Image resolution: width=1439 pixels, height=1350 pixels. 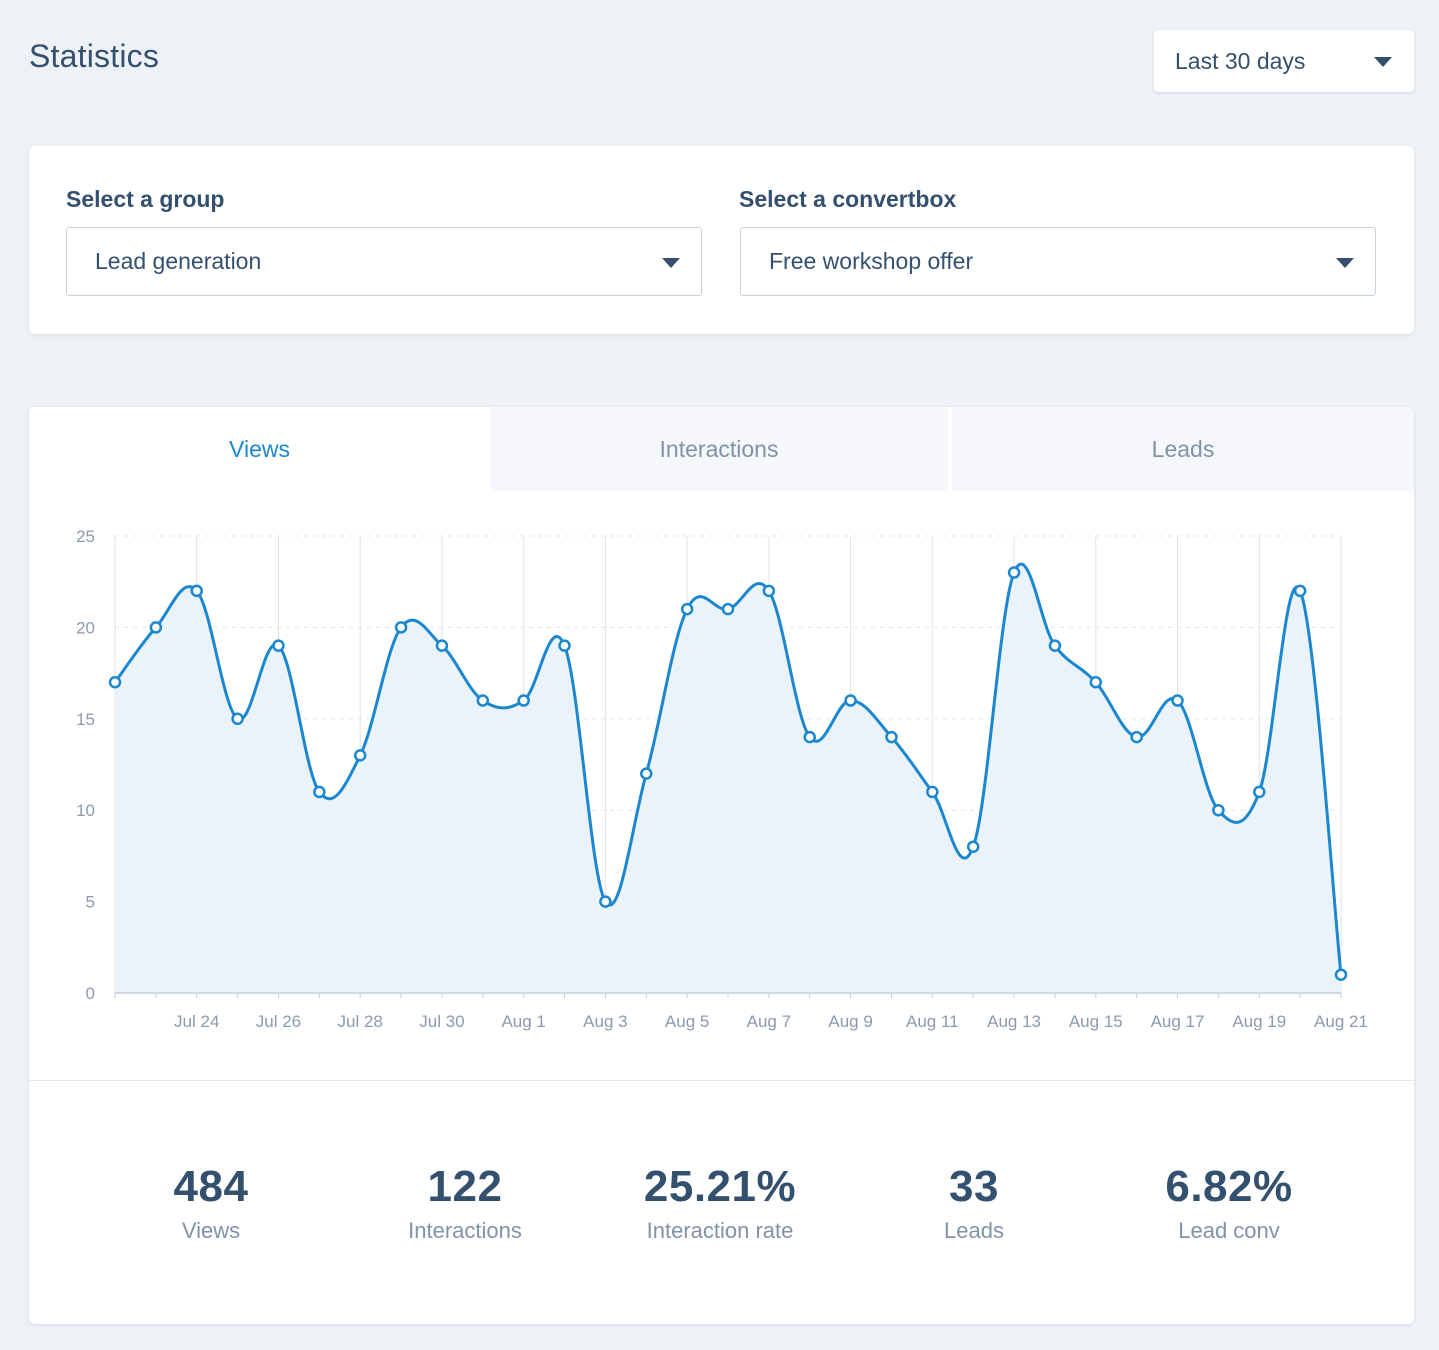 I want to click on stat-value: 484, so click(x=211, y=1186).